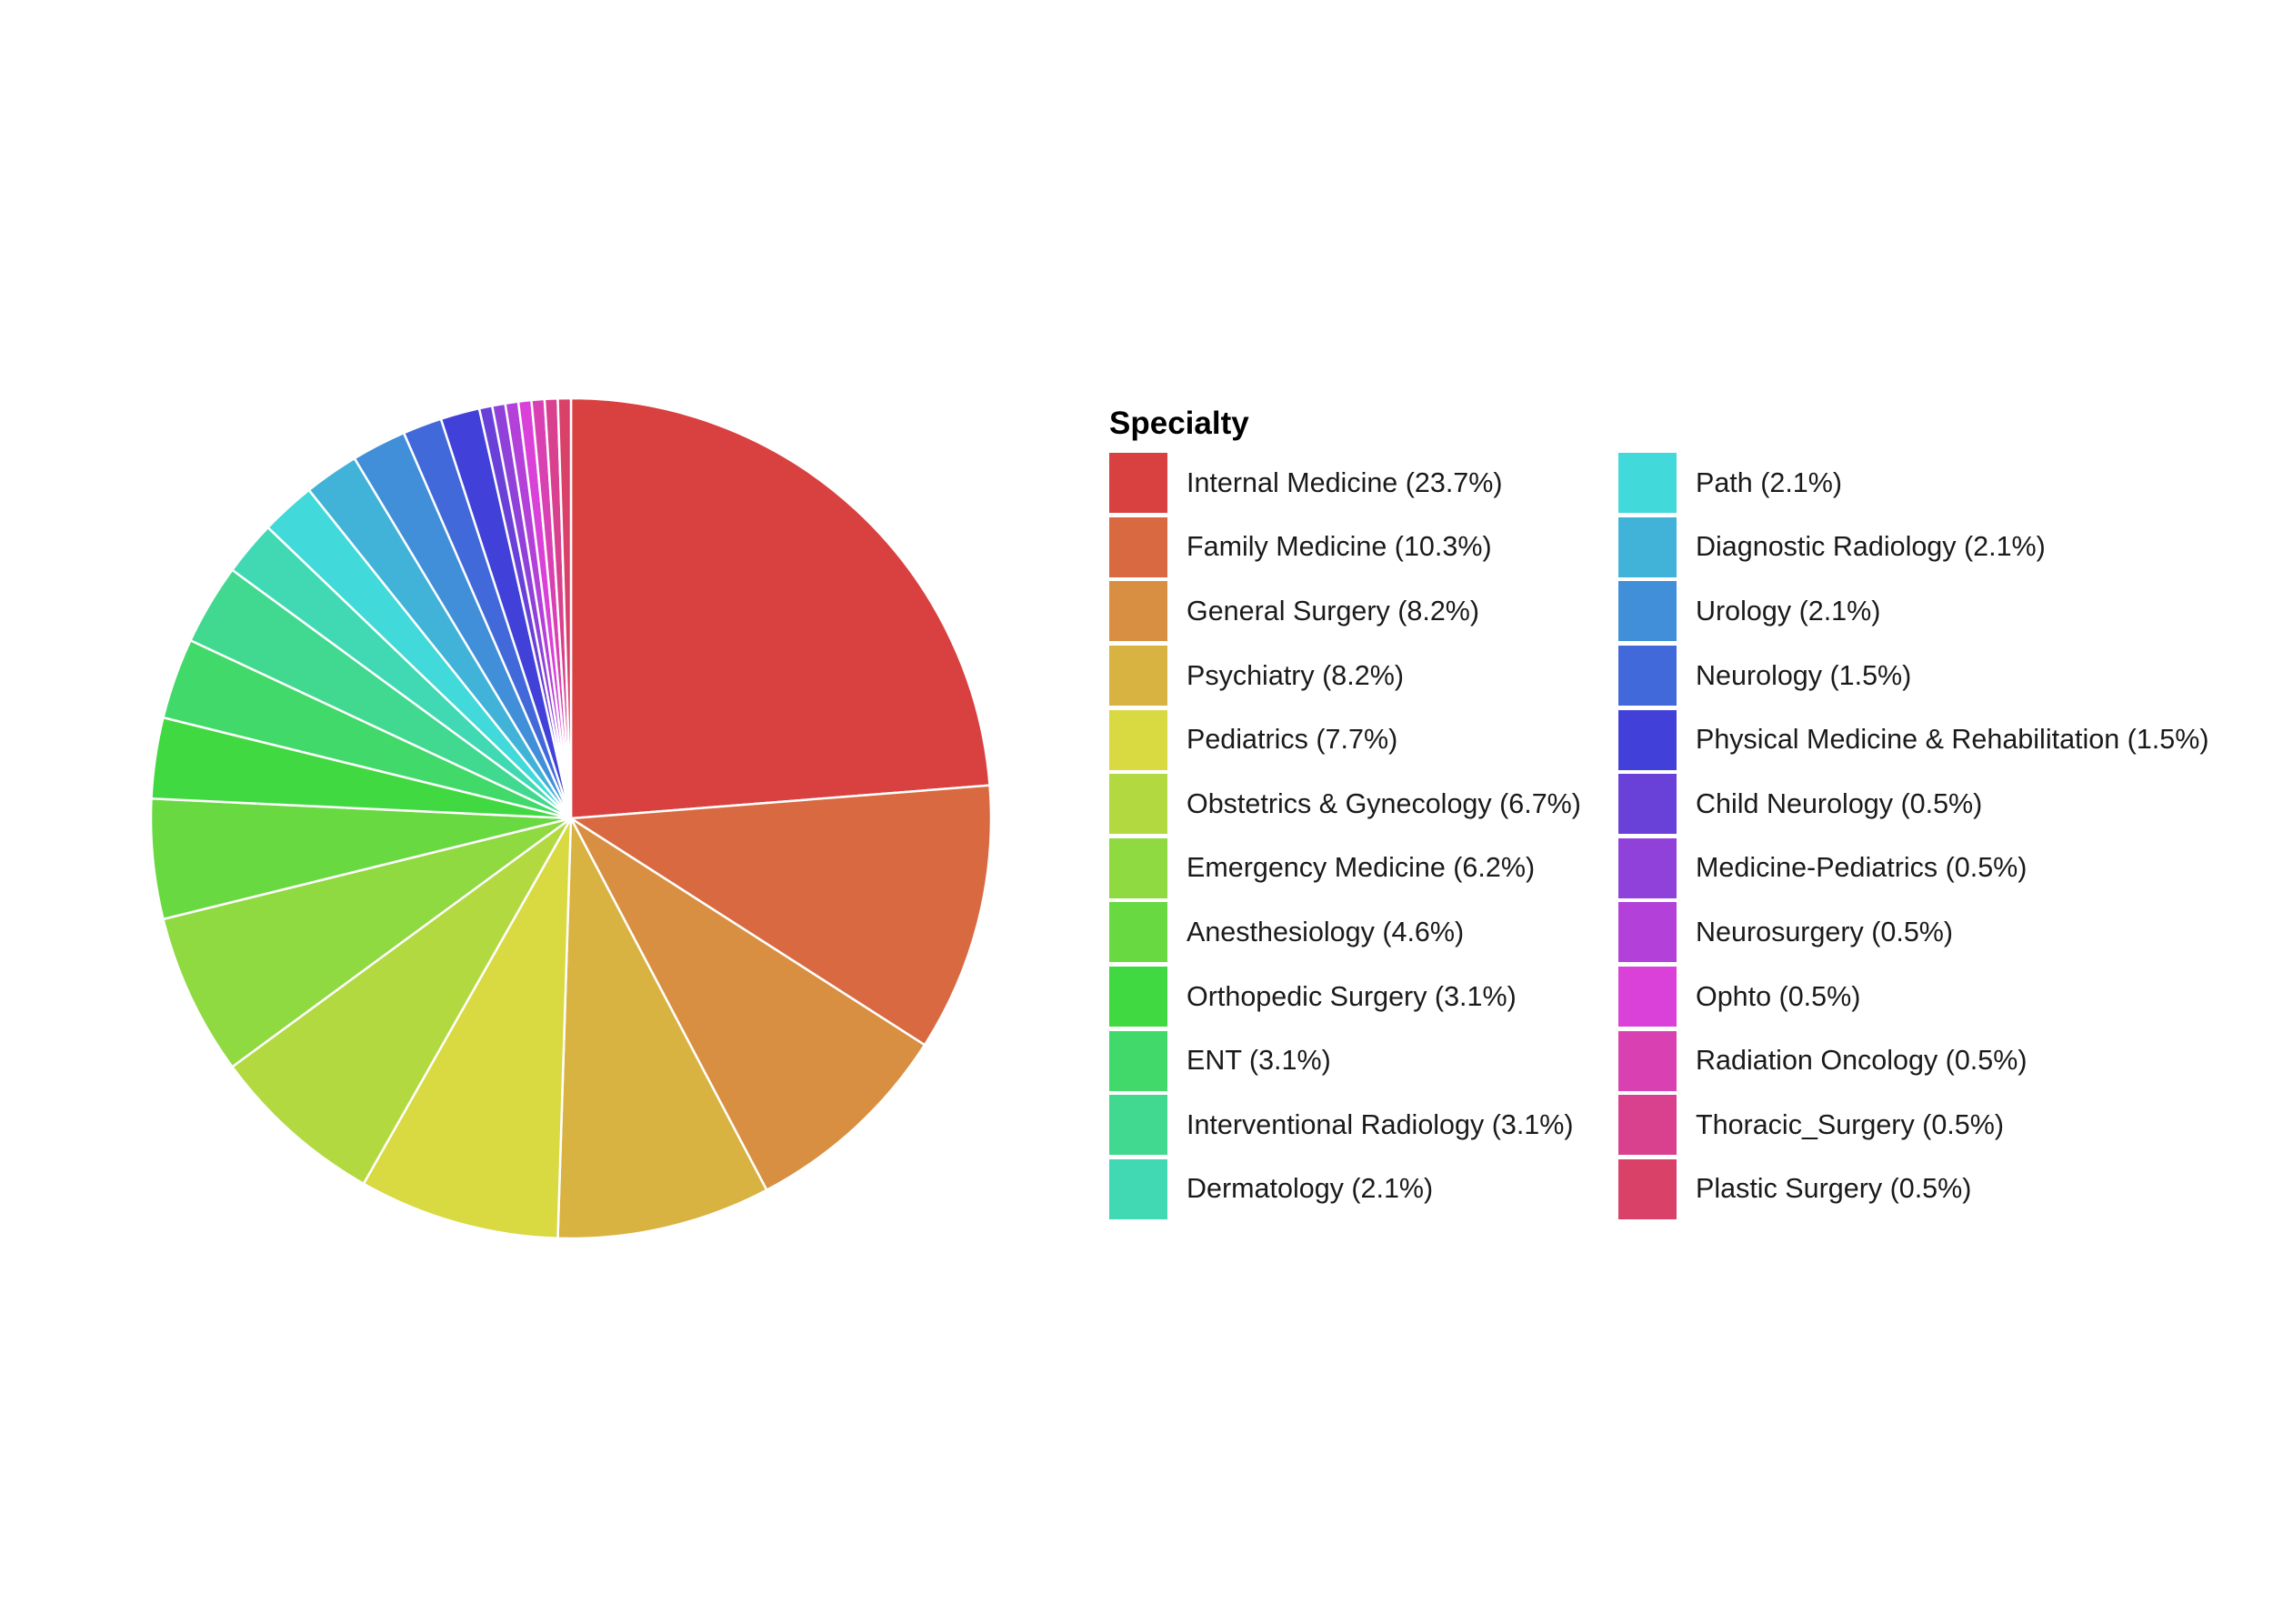 The image size is (2273, 1624). I want to click on legend-label: General Surgery (8.2%), so click(1333, 611).